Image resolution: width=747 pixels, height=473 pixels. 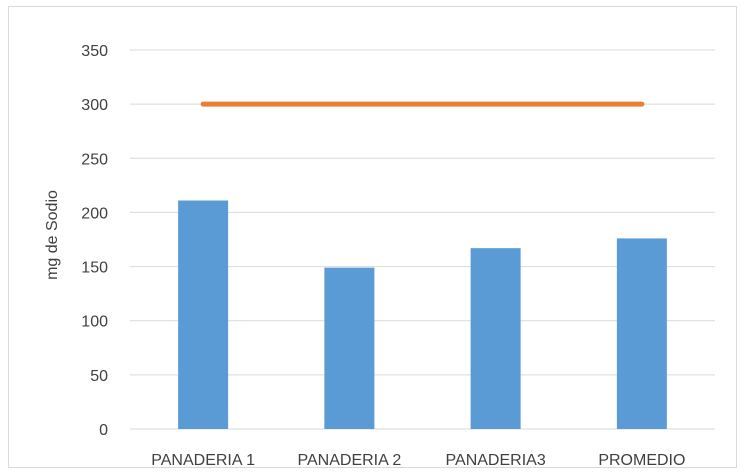 What do you see at coordinates (641, 460) in the screenshot?
I see `x-tick-label: PROMEDIO` at bounding box center [641, 460].